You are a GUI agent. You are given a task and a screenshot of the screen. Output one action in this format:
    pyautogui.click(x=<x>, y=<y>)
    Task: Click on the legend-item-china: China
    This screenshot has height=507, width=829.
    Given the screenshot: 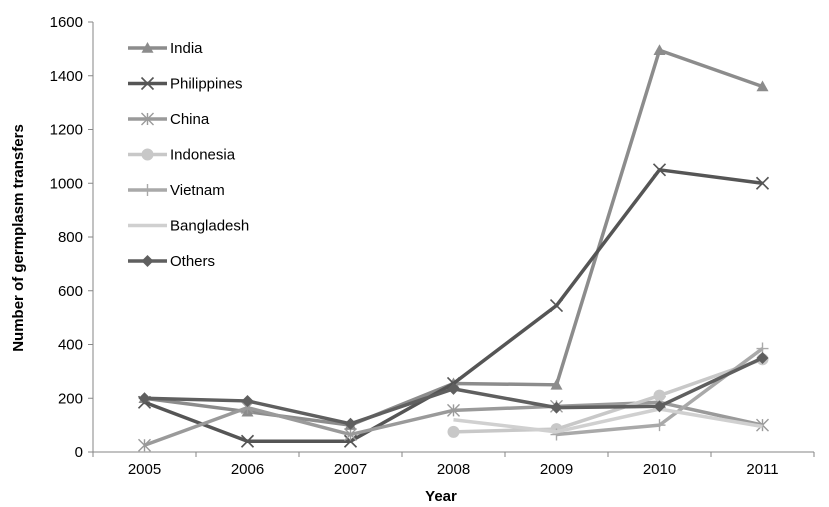 What is the action you would take?
    pyautogui.click(x=169, y=119)
    